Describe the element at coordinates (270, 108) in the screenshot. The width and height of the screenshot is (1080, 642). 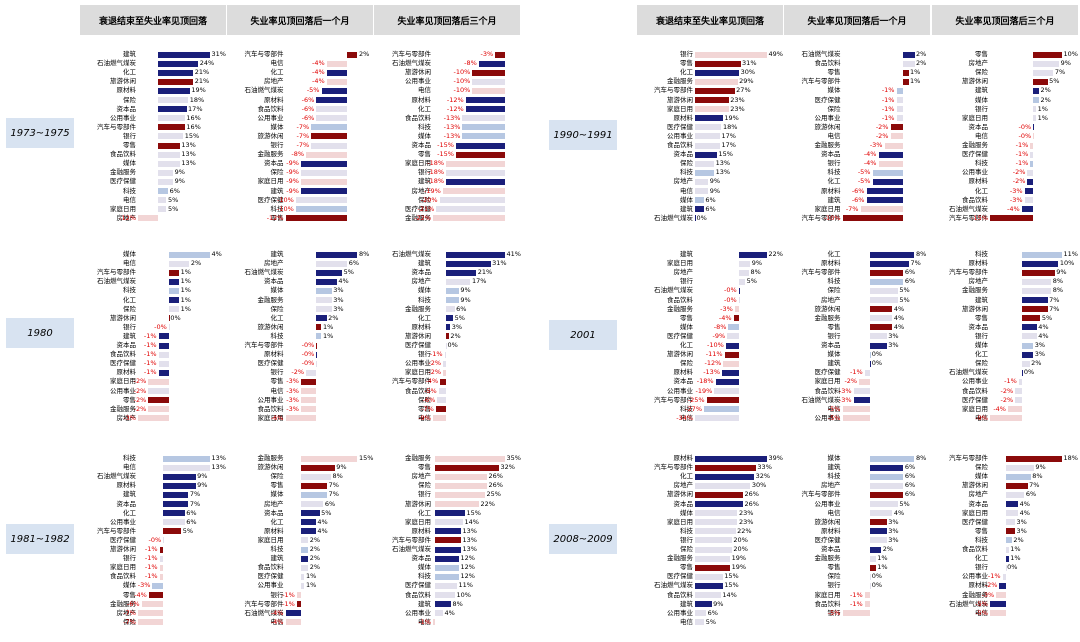
I see `category-label-p0-one-month-after-6: 食品饮料` at that location.